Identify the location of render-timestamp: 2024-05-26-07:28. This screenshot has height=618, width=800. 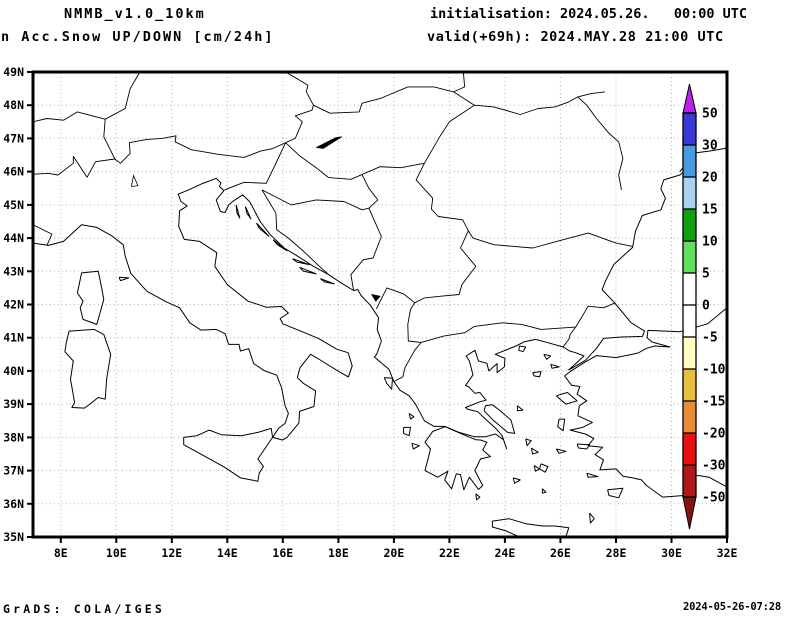
(732, 607).